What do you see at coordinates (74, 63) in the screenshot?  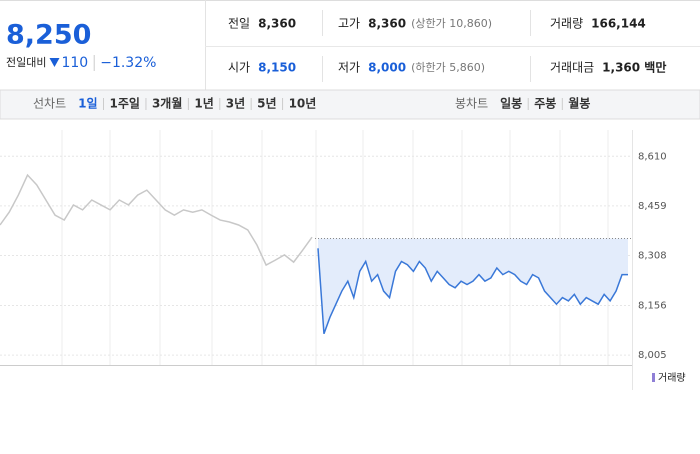 I see `change: 110` at bounding box center [74, 63].